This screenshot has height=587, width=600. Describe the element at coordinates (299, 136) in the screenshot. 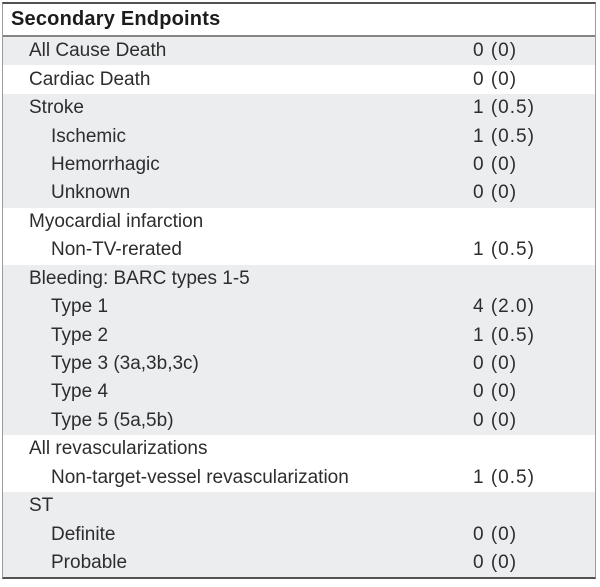

I see `table-row: Ischemic 1 (0.5)` at that location.